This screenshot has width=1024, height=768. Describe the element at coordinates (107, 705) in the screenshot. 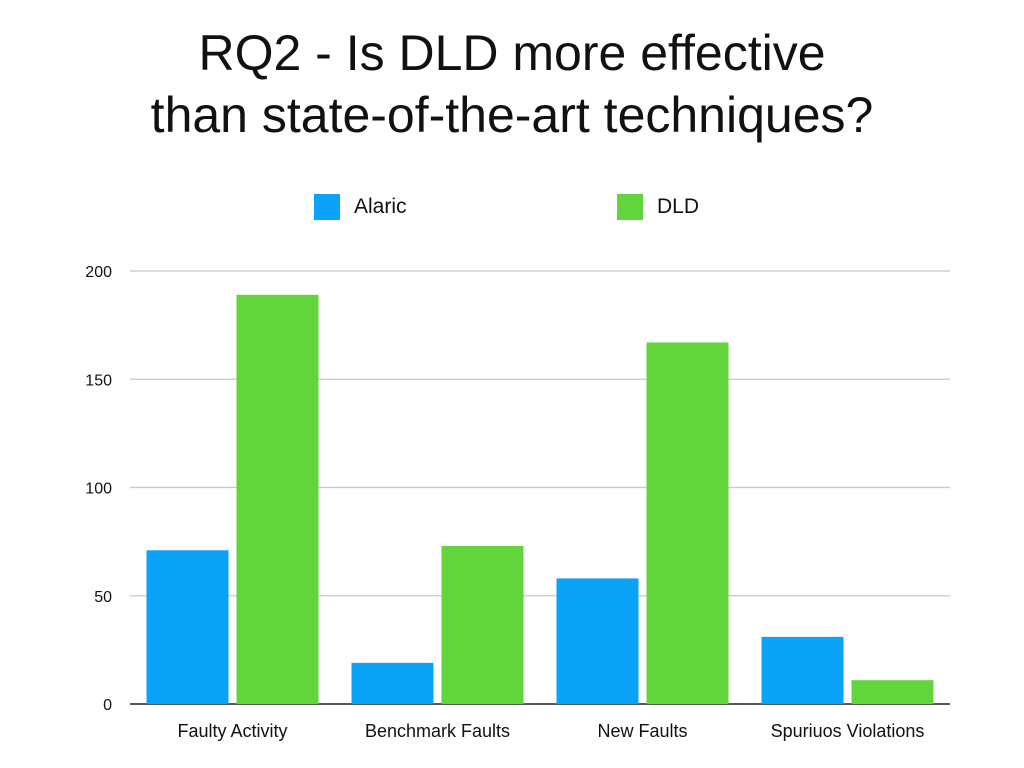

I see `y-tick-label: 0` at that location.